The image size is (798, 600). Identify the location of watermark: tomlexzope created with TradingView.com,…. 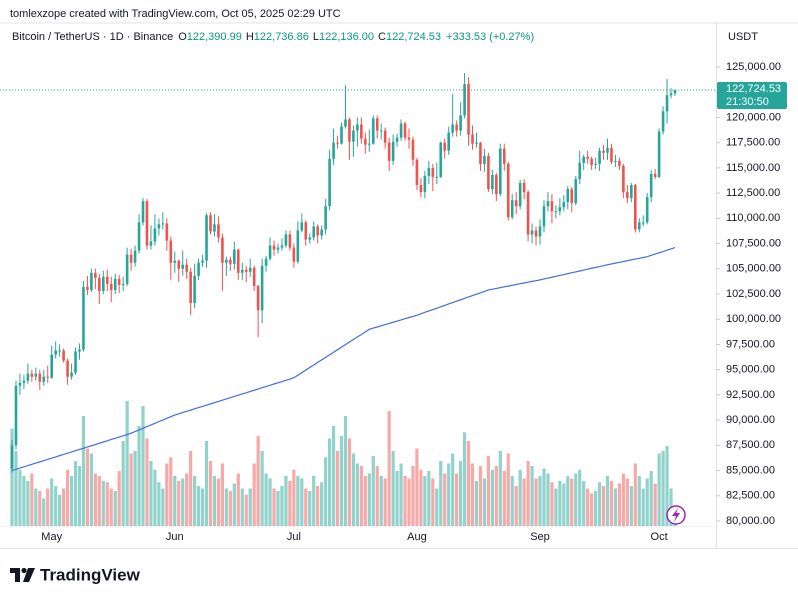
(175, 14).